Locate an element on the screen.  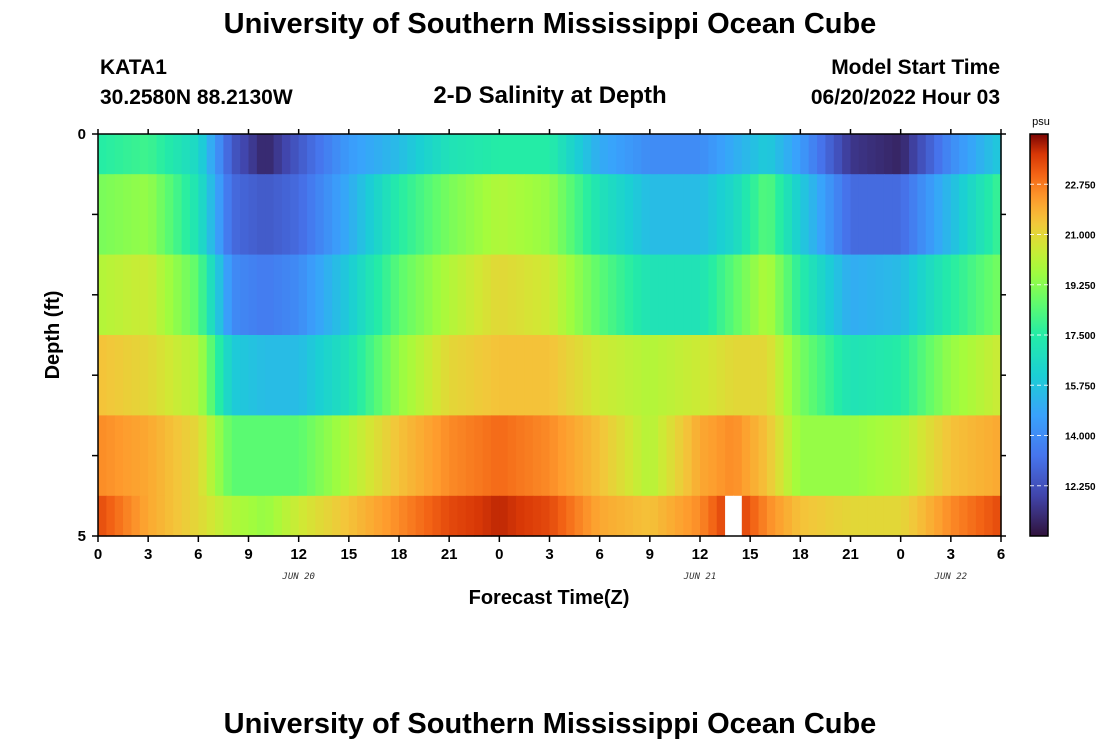
x-tick-label: 0 is located at coordinates (900, 554).